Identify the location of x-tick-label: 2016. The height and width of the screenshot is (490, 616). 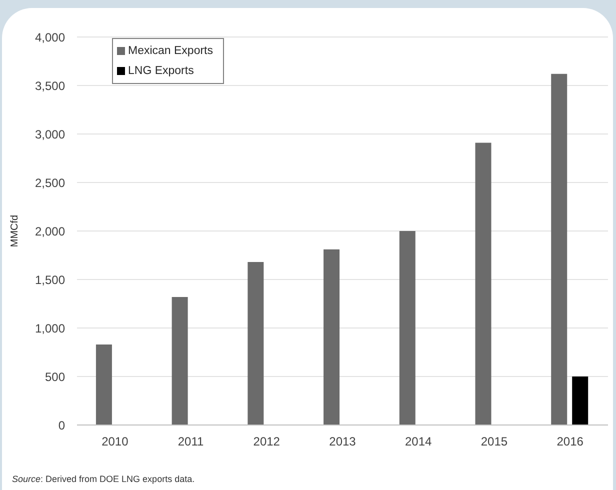
(570, 441).